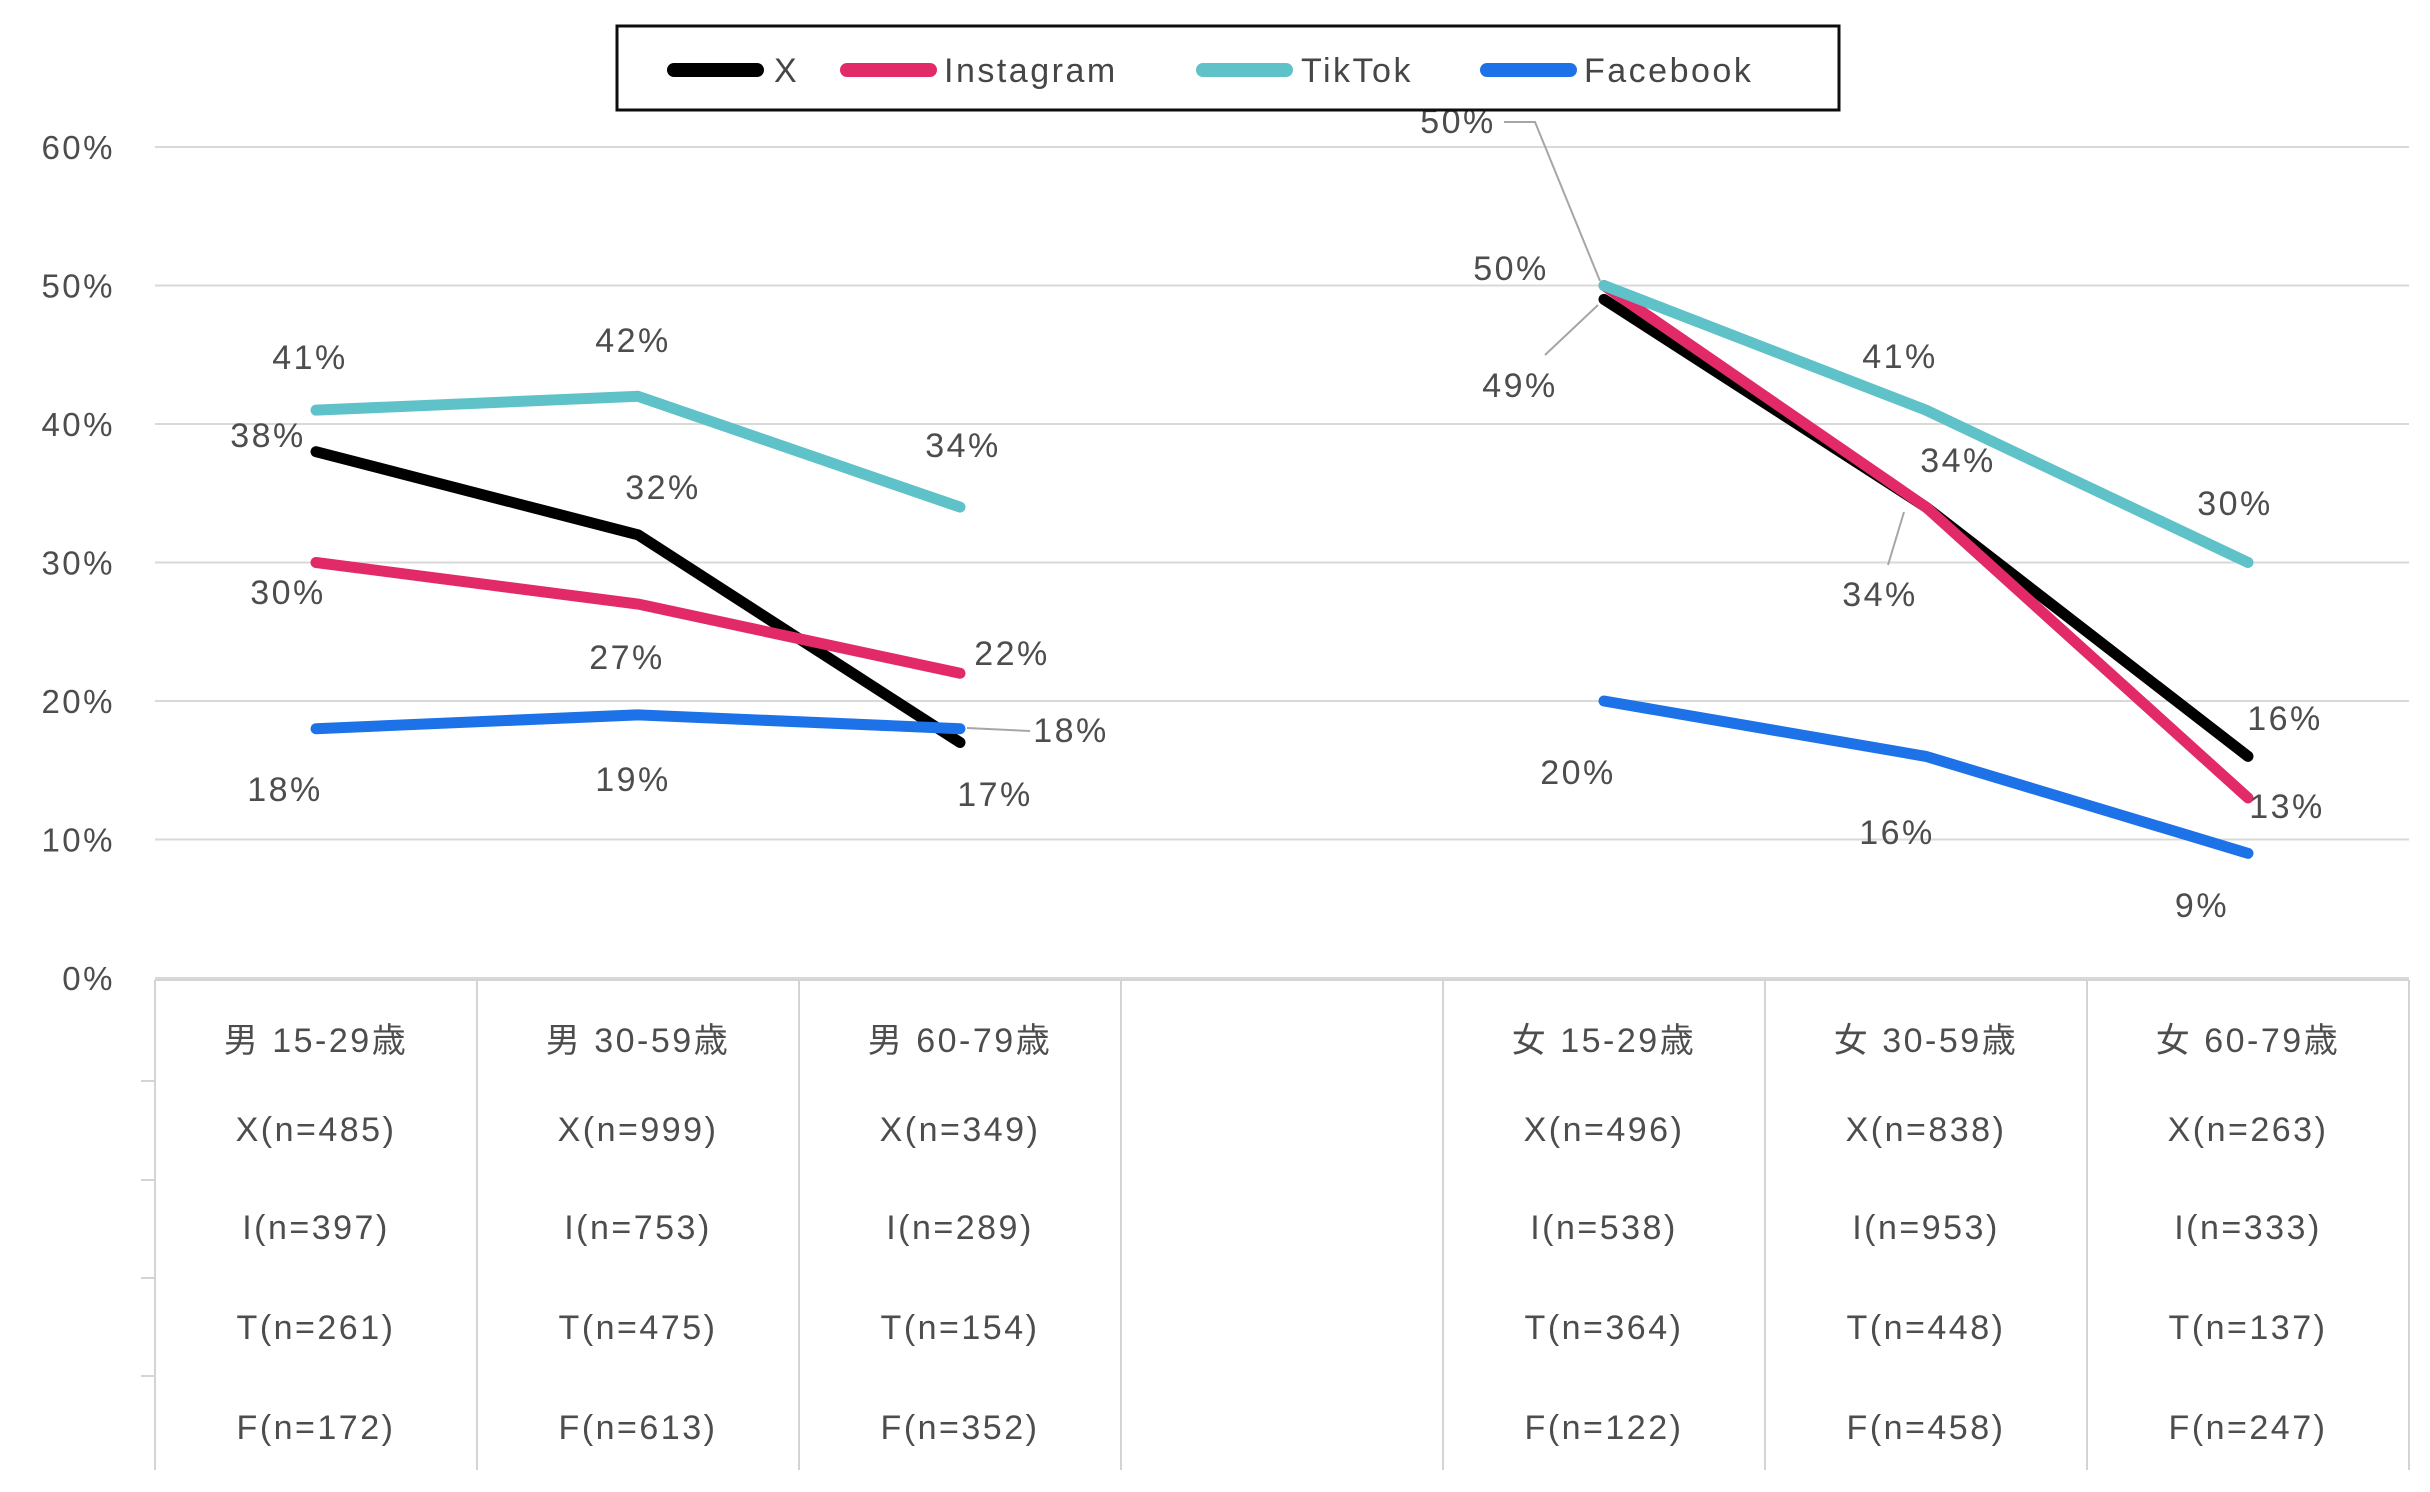  Describe the element at coordinates (1926, 1428) in the screenshot. I see `sample-size-cell: F(n=458)` at that location.